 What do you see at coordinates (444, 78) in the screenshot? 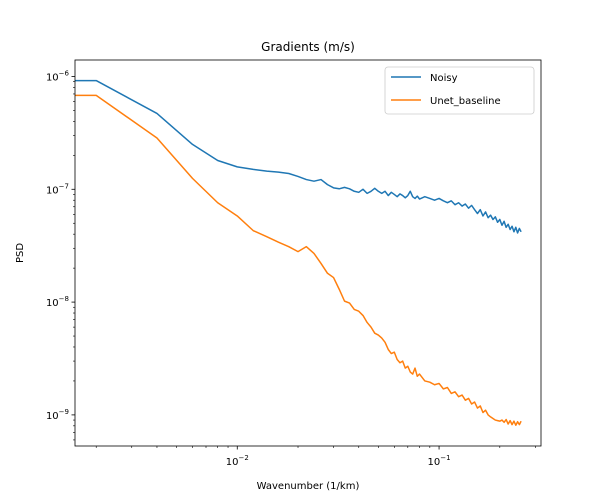
I see `legend-label-noisy: Noisy` at bounding box center [444, 78].